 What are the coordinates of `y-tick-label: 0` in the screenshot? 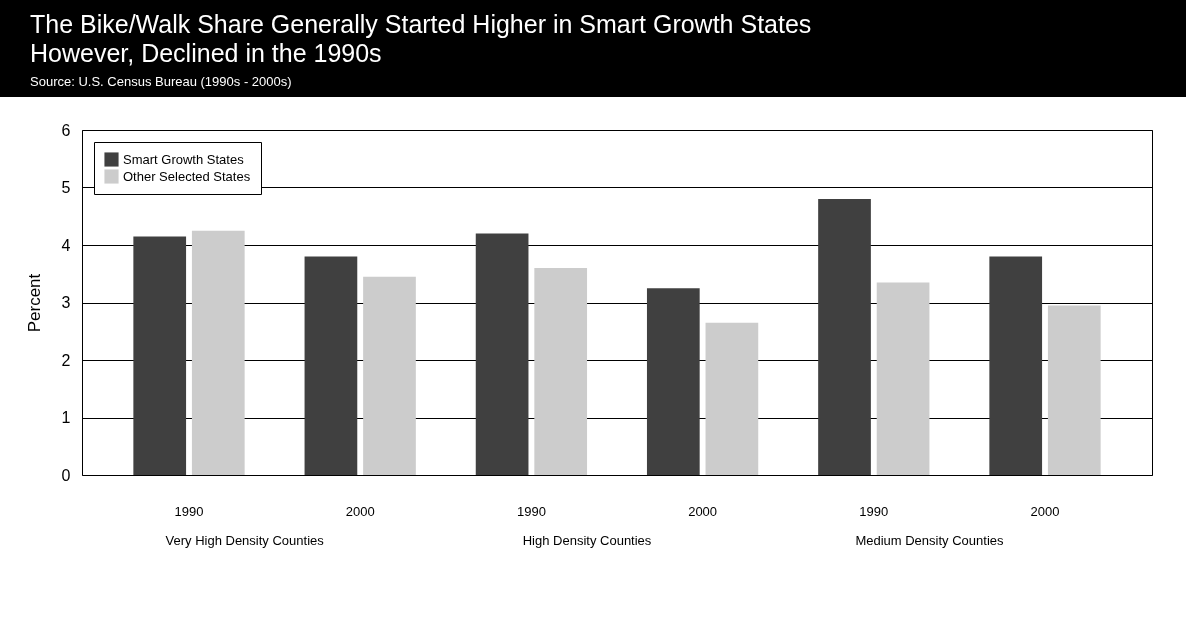 It's located at (66, 475).